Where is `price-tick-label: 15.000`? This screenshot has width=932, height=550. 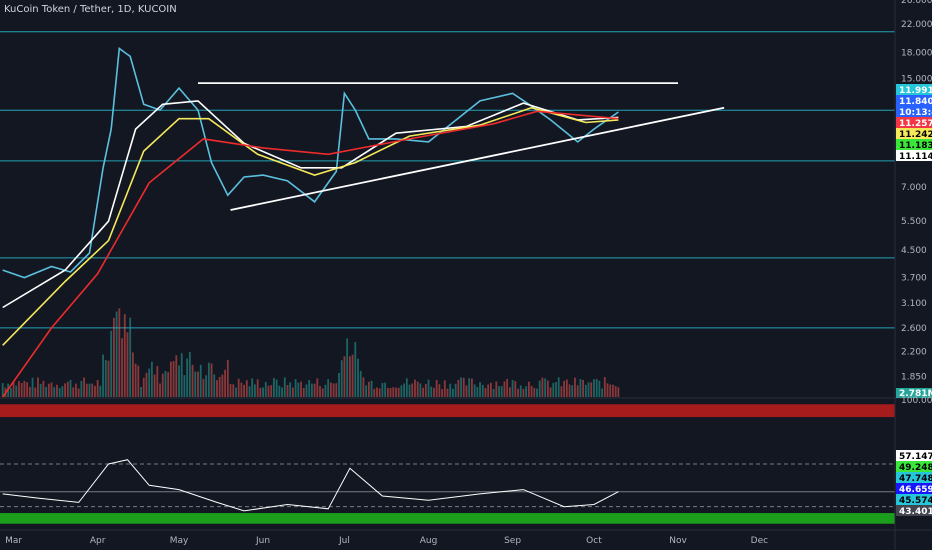
price-tick-label: 15.000 is located at coordinates (916, 79).